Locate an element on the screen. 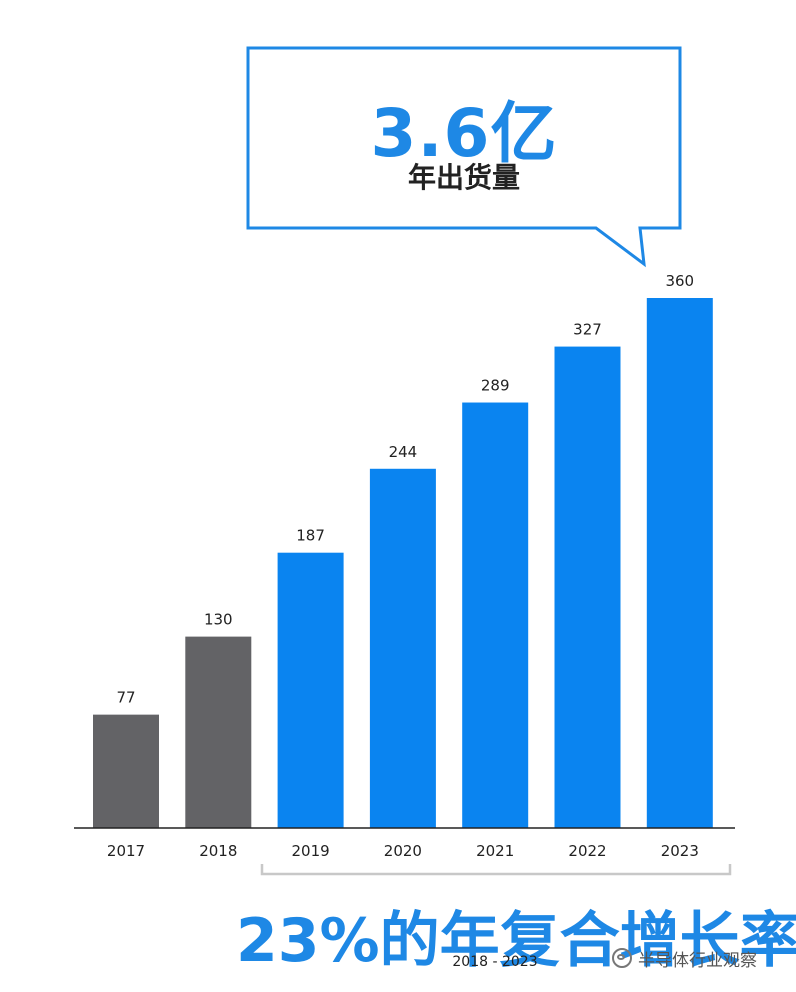 The image size is (796, 992). value-label-2020: 244 is located at coordinates (403, 452).